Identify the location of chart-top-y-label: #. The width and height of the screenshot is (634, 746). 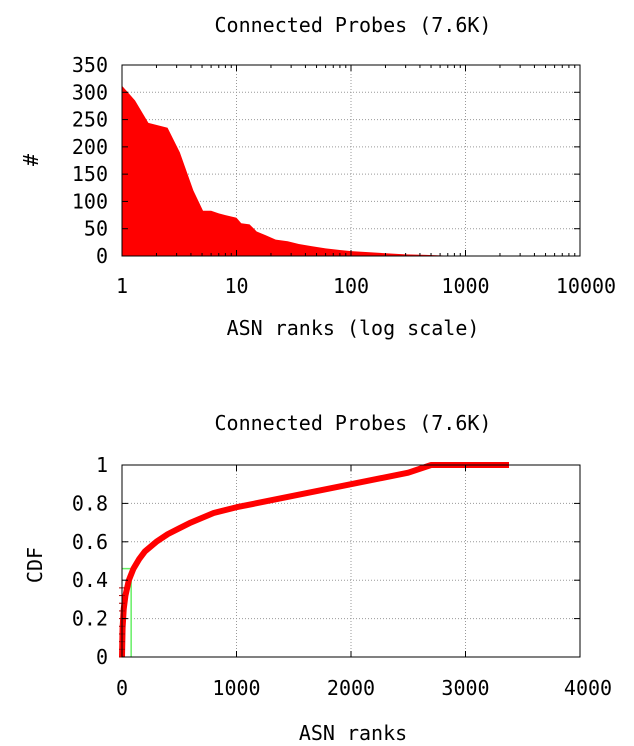
(31, 160).